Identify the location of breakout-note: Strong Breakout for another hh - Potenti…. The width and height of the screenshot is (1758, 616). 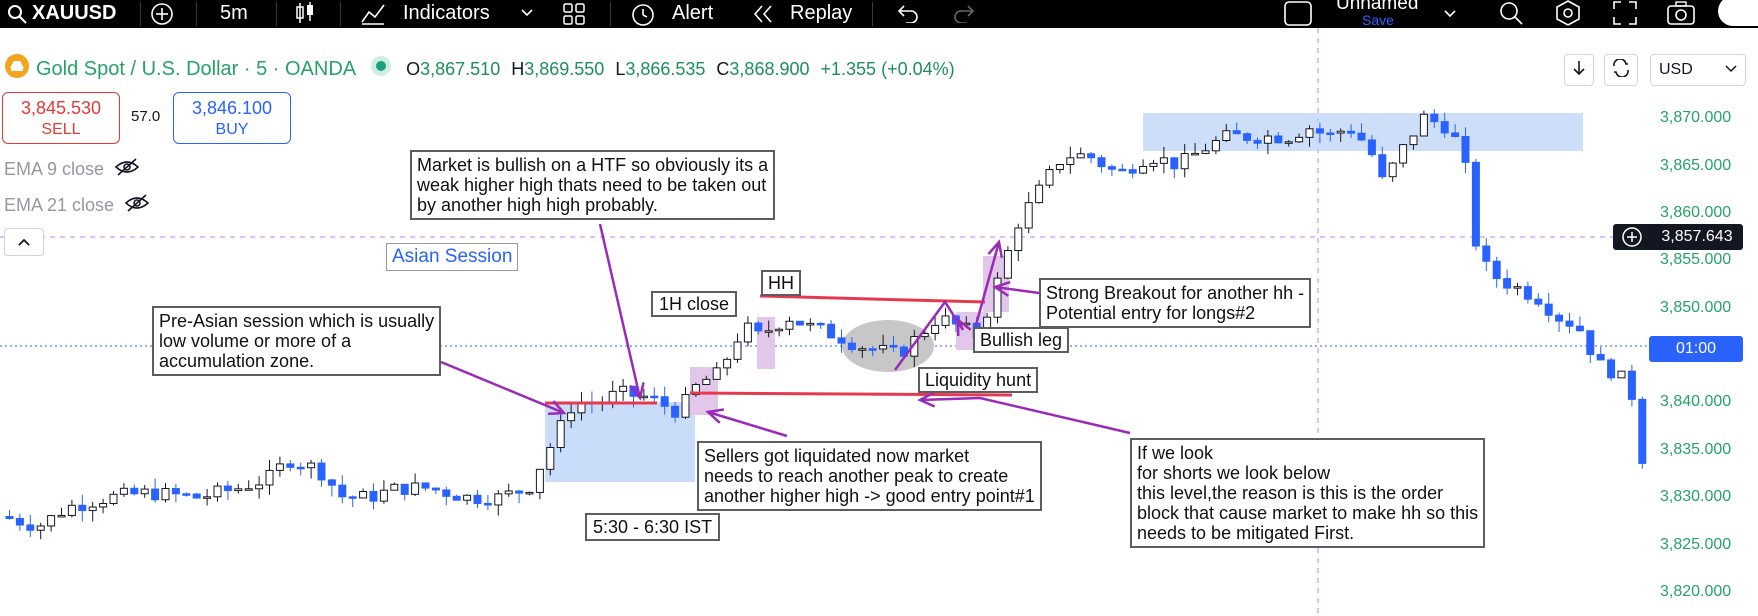
(1175, 303).